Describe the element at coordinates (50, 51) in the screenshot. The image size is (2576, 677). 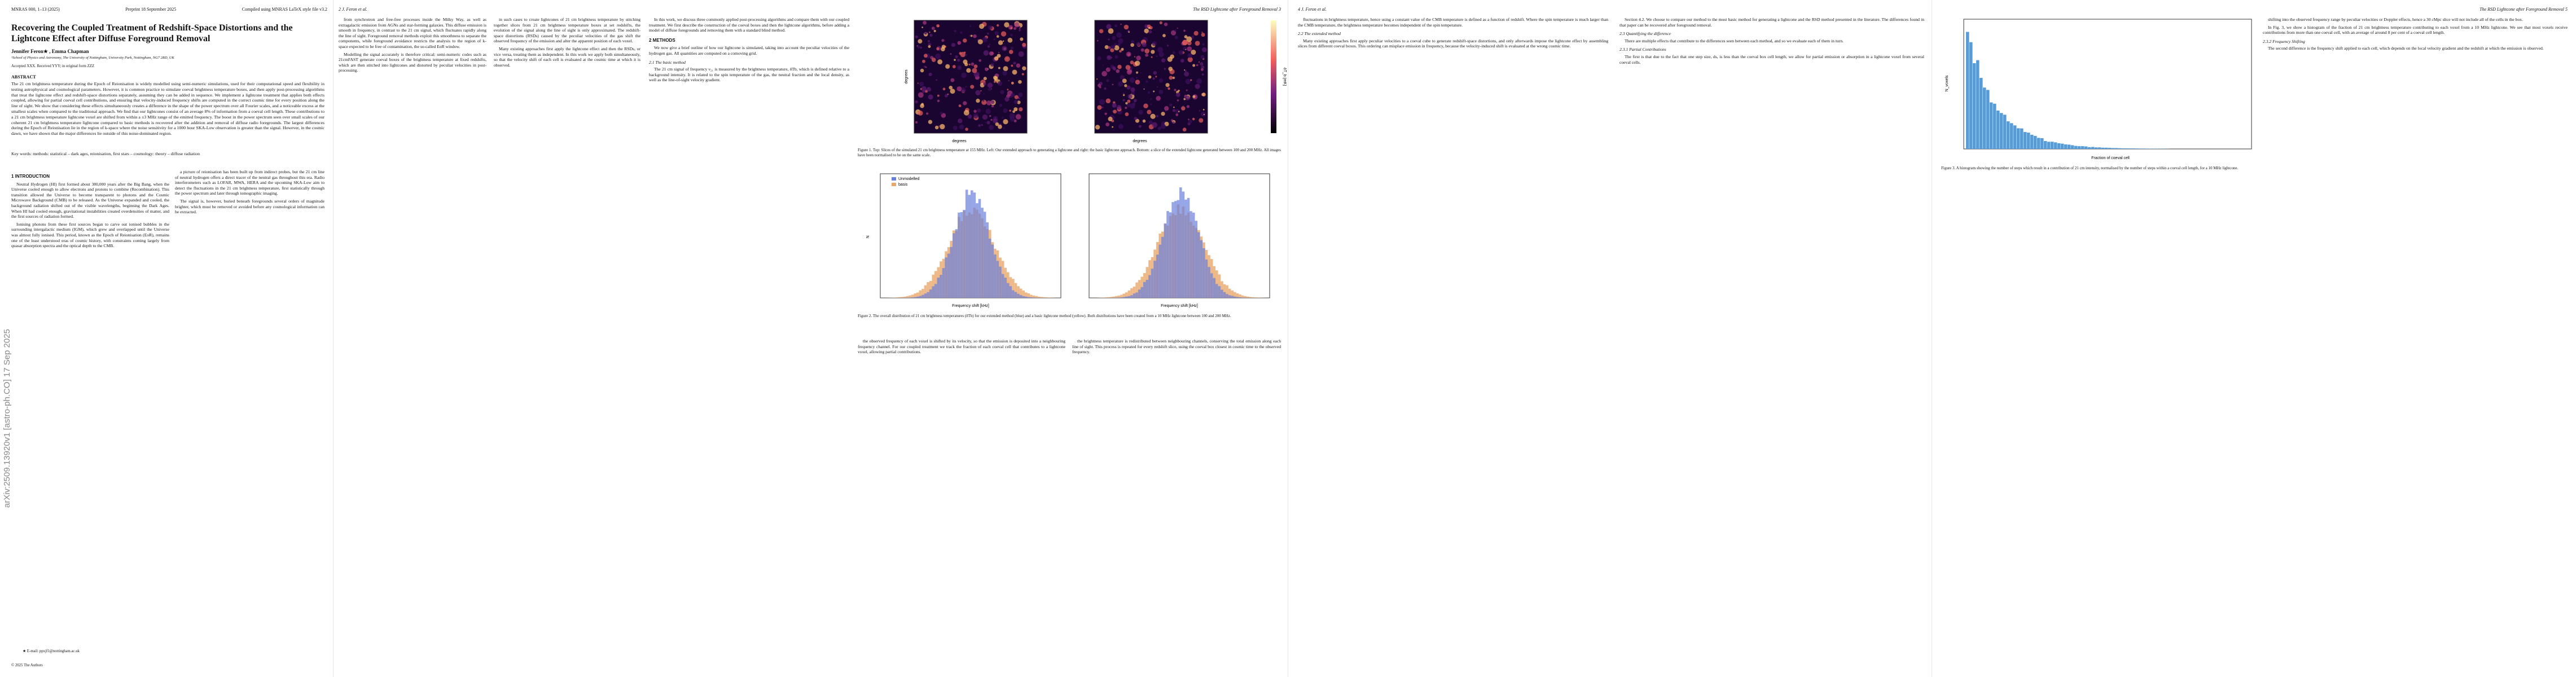
I see `authors: Jennifer Feron★ , Emma Chapman` at that location.